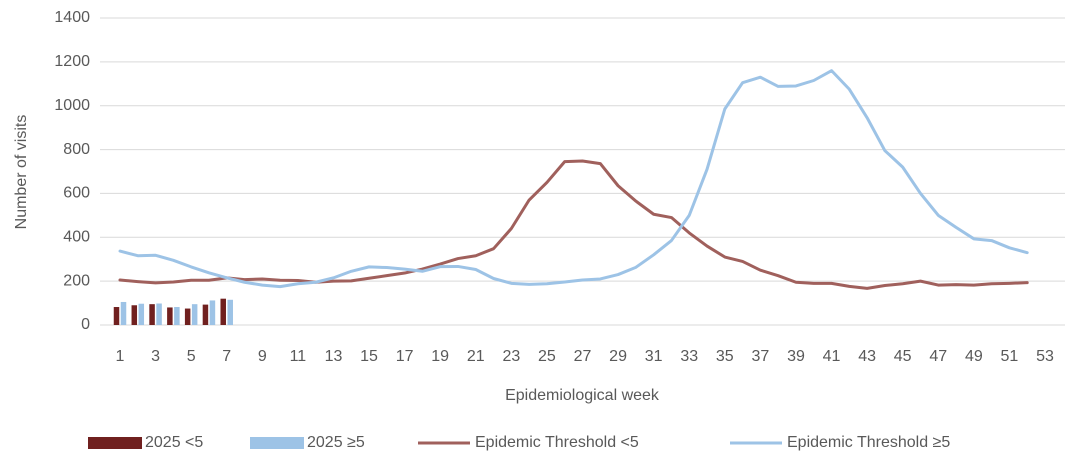 This screenshot has width=1083, height=460. What do you see at coordinates (476, 356) in the screenshot?
I see `x-tick-label: 21` at bounding box center [476, 356].